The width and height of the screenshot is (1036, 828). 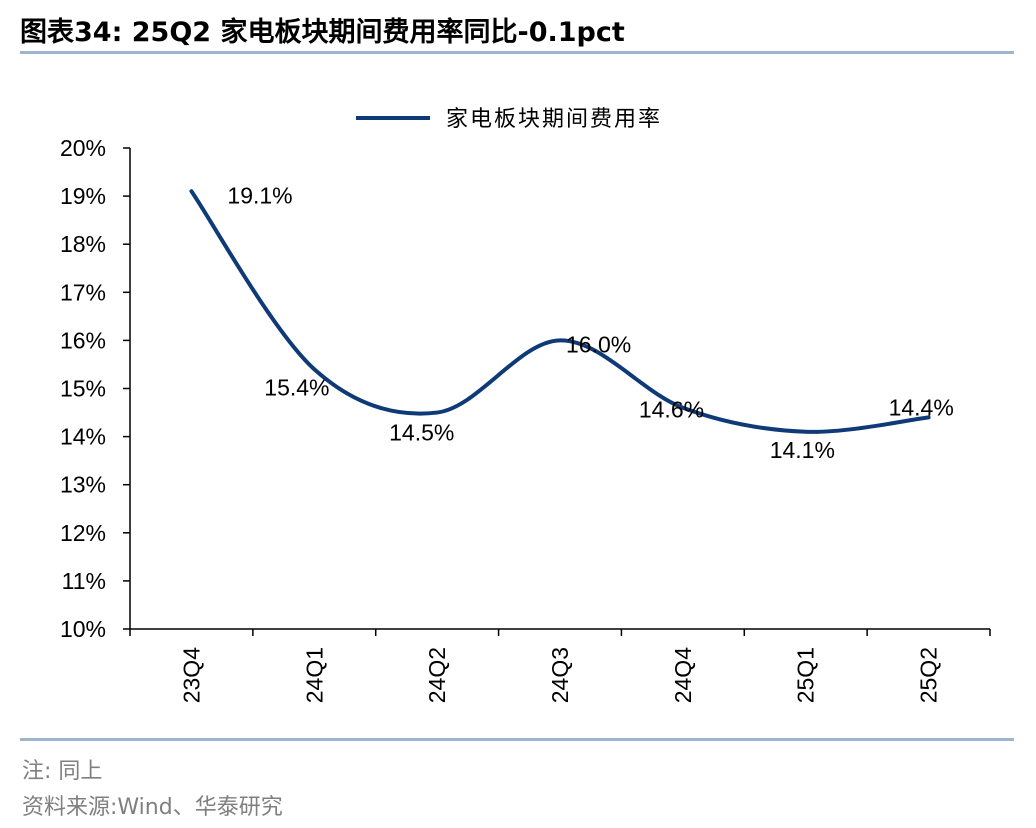 I want to click on x-tick-label: 24Q4, so click(x=683, y=675).